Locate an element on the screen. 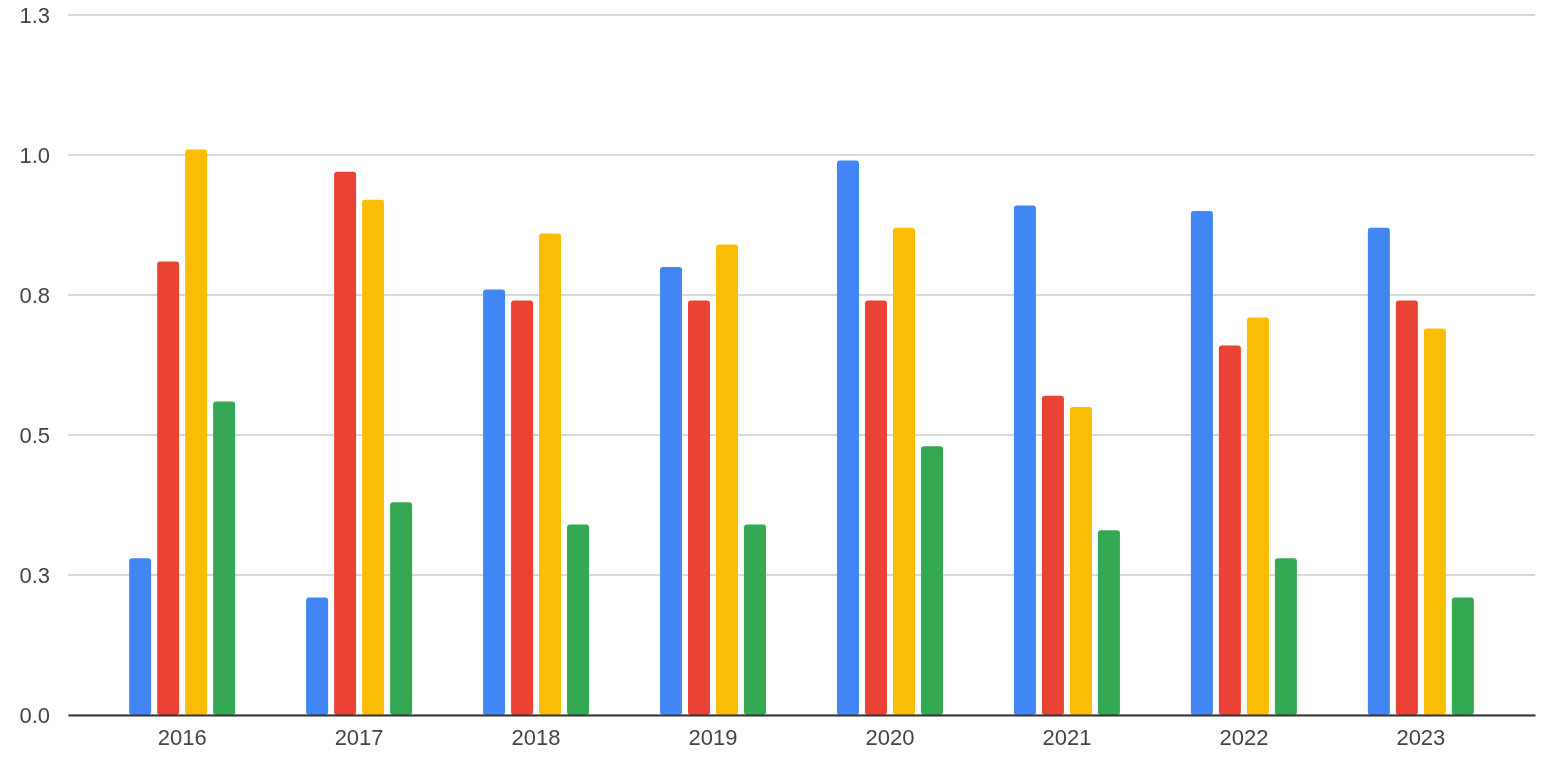 The height and width of the screenshot is (763, 1550). x-tick-label: 2019 is located at coordinates (713, 737).